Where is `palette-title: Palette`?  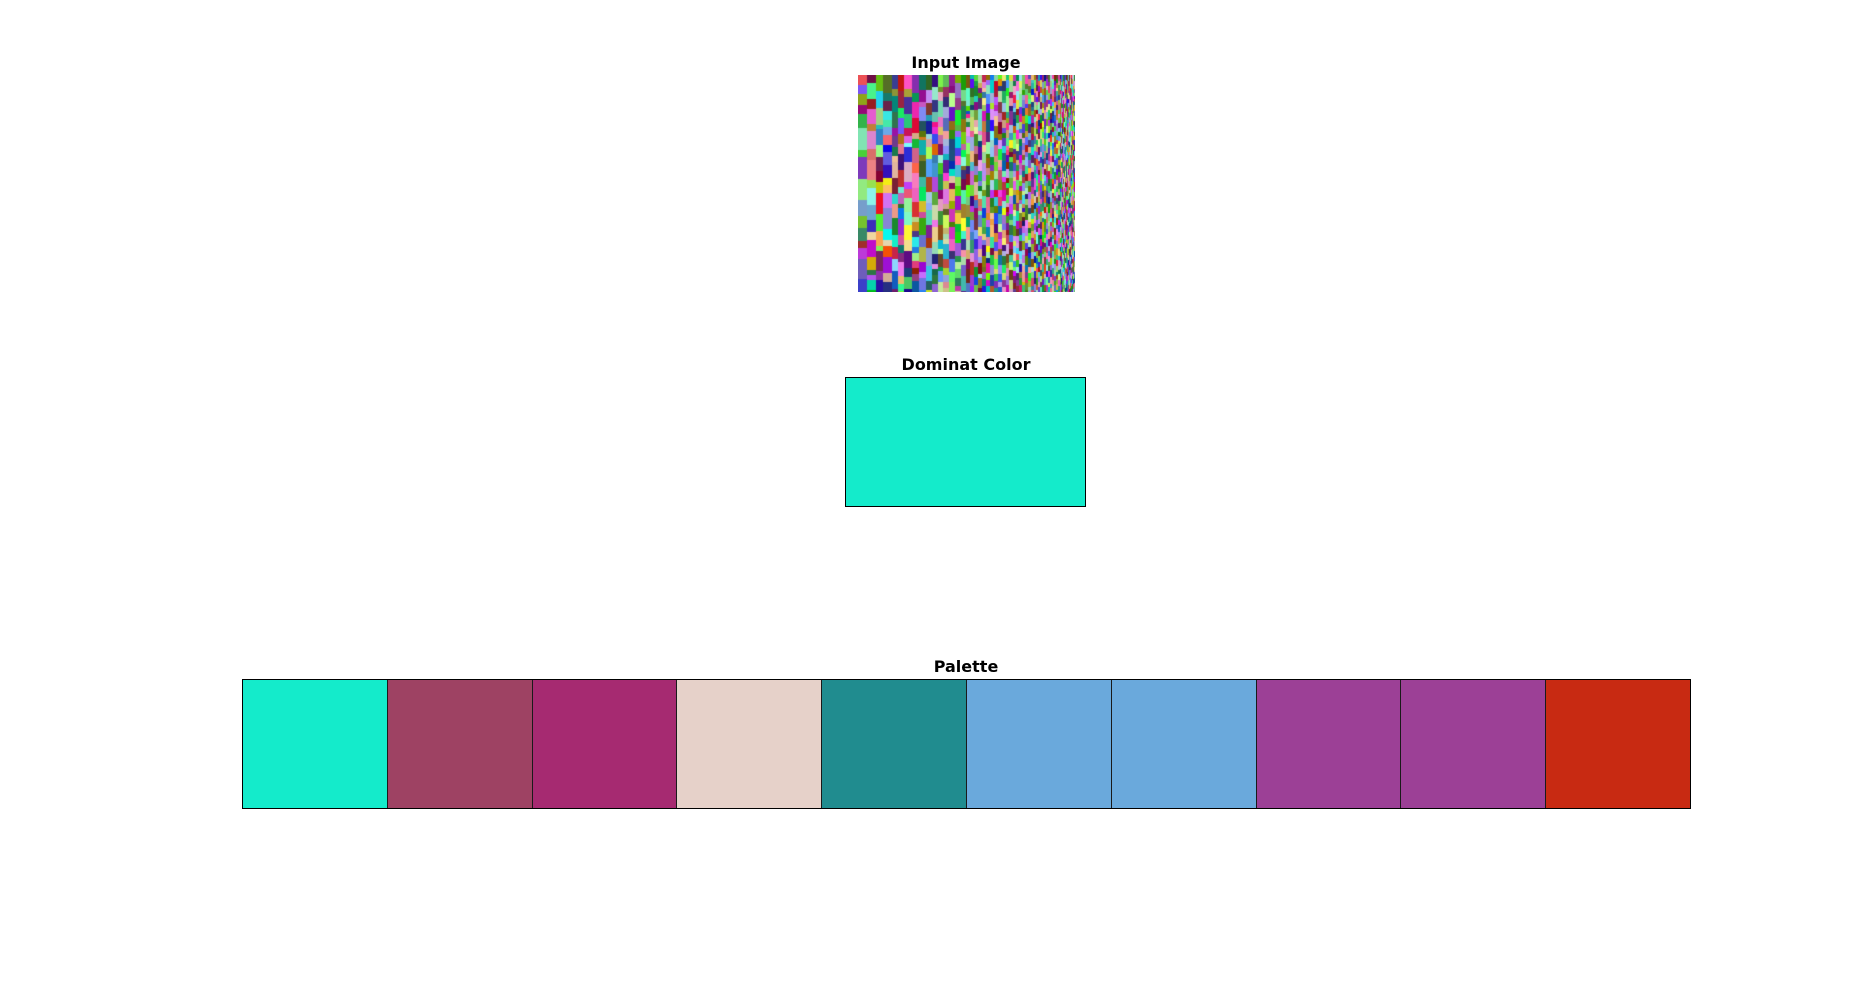 palette-title: Palette is located at coordinates (966, 666).